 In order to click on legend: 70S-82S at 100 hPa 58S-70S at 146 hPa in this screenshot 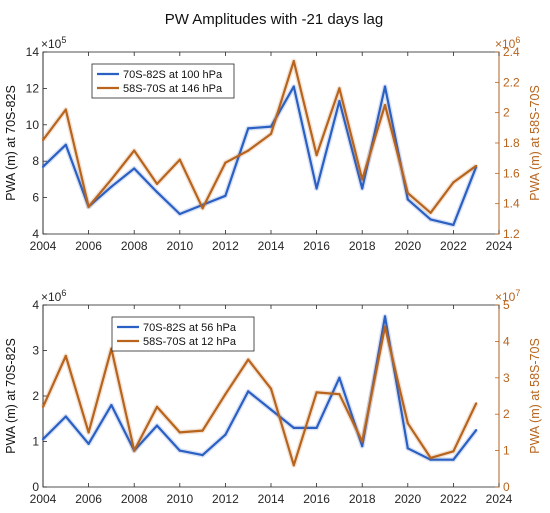, I will do `click(163, 81)`.